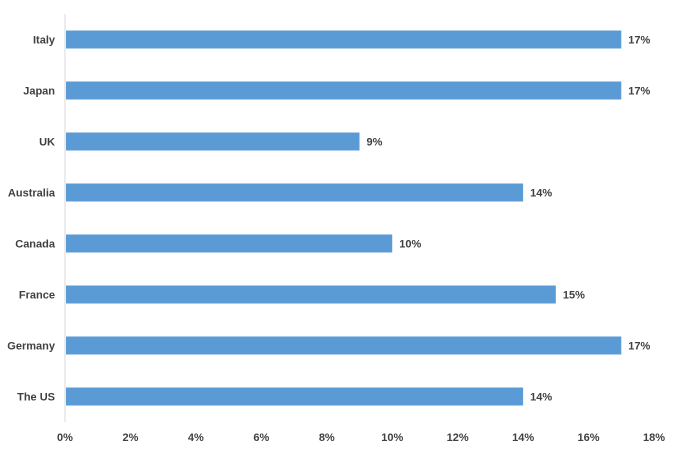 The image size is (679, 453). What do you see at coordinates (35, 245) in the screenshot?
I see `category-label: Canada` at bounding box center [35, 245].